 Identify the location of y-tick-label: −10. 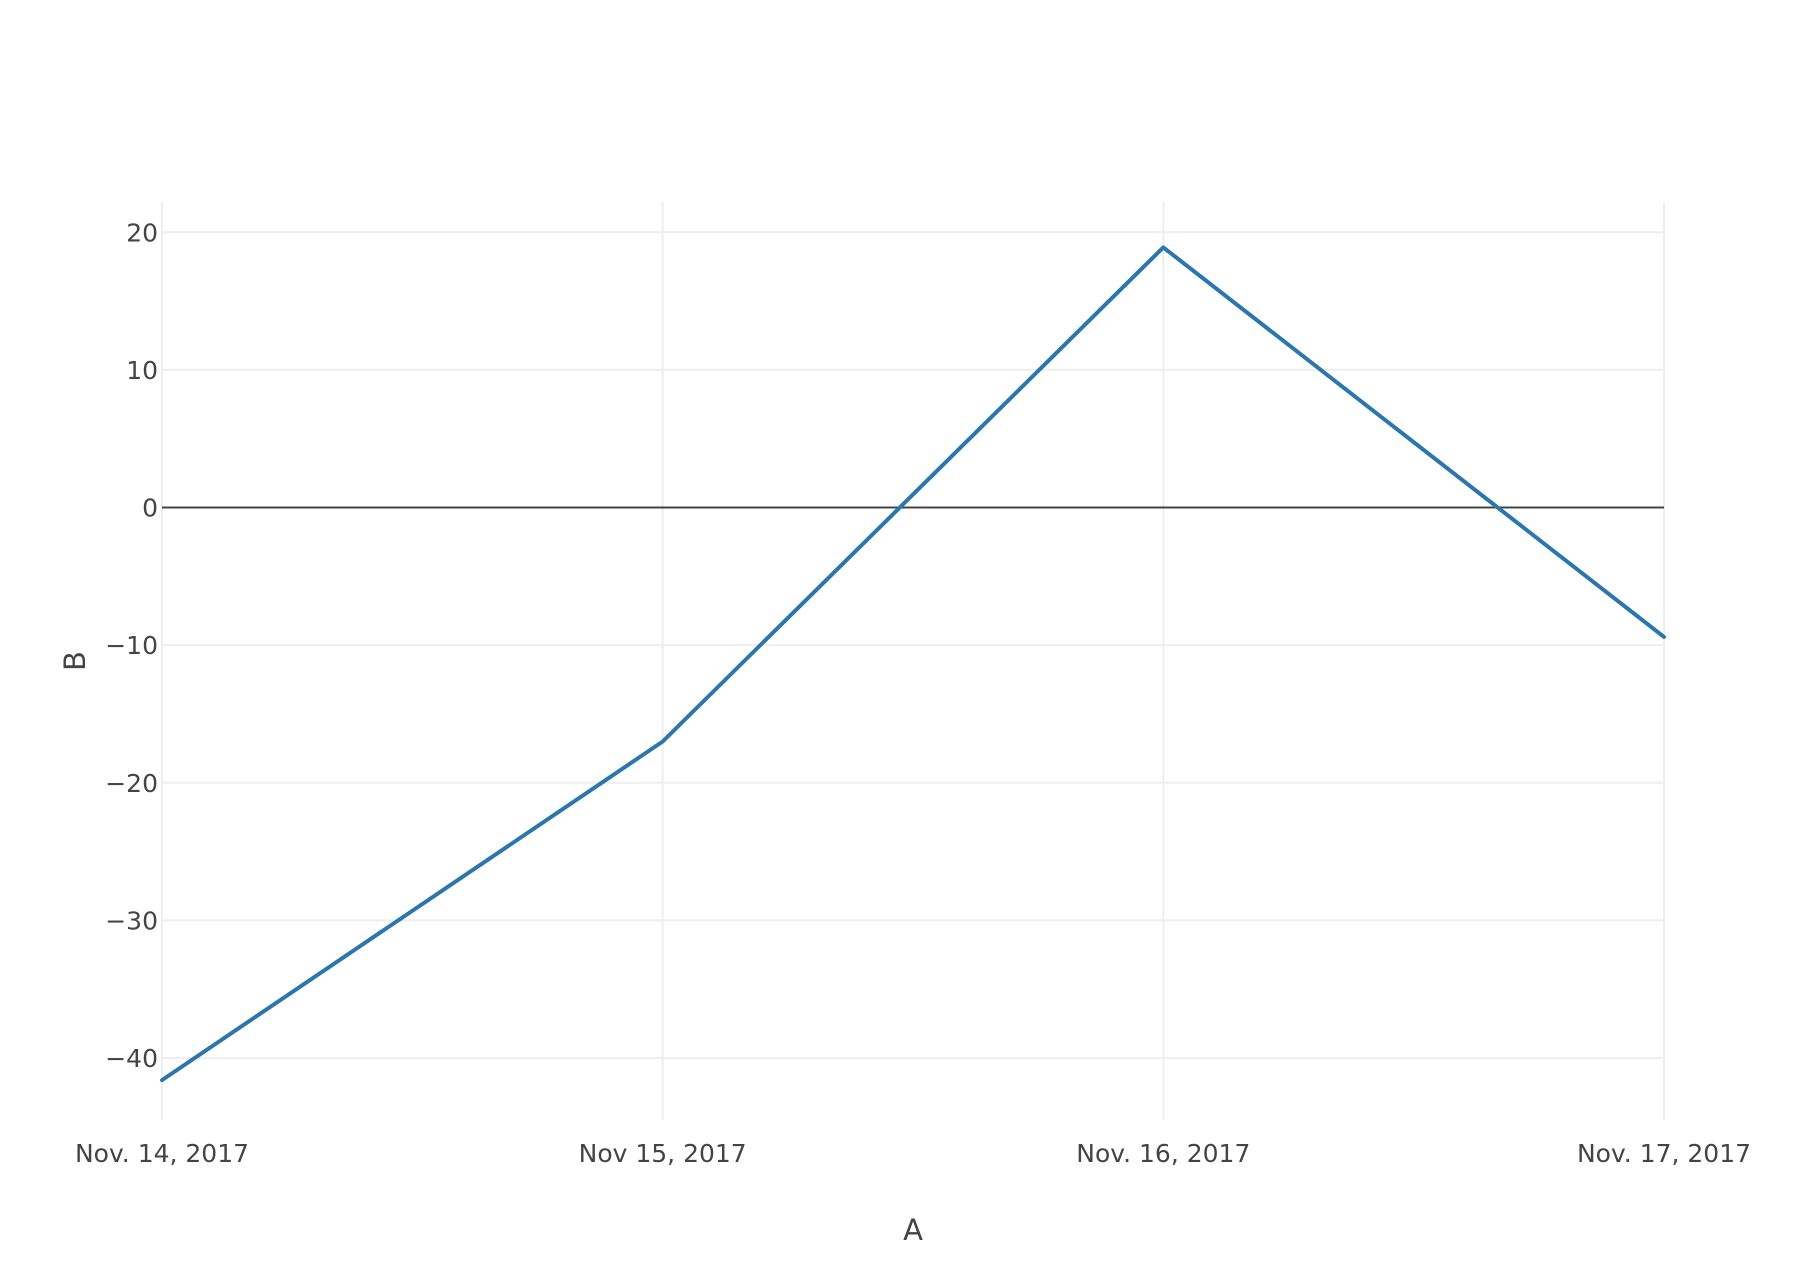
(131, 645).